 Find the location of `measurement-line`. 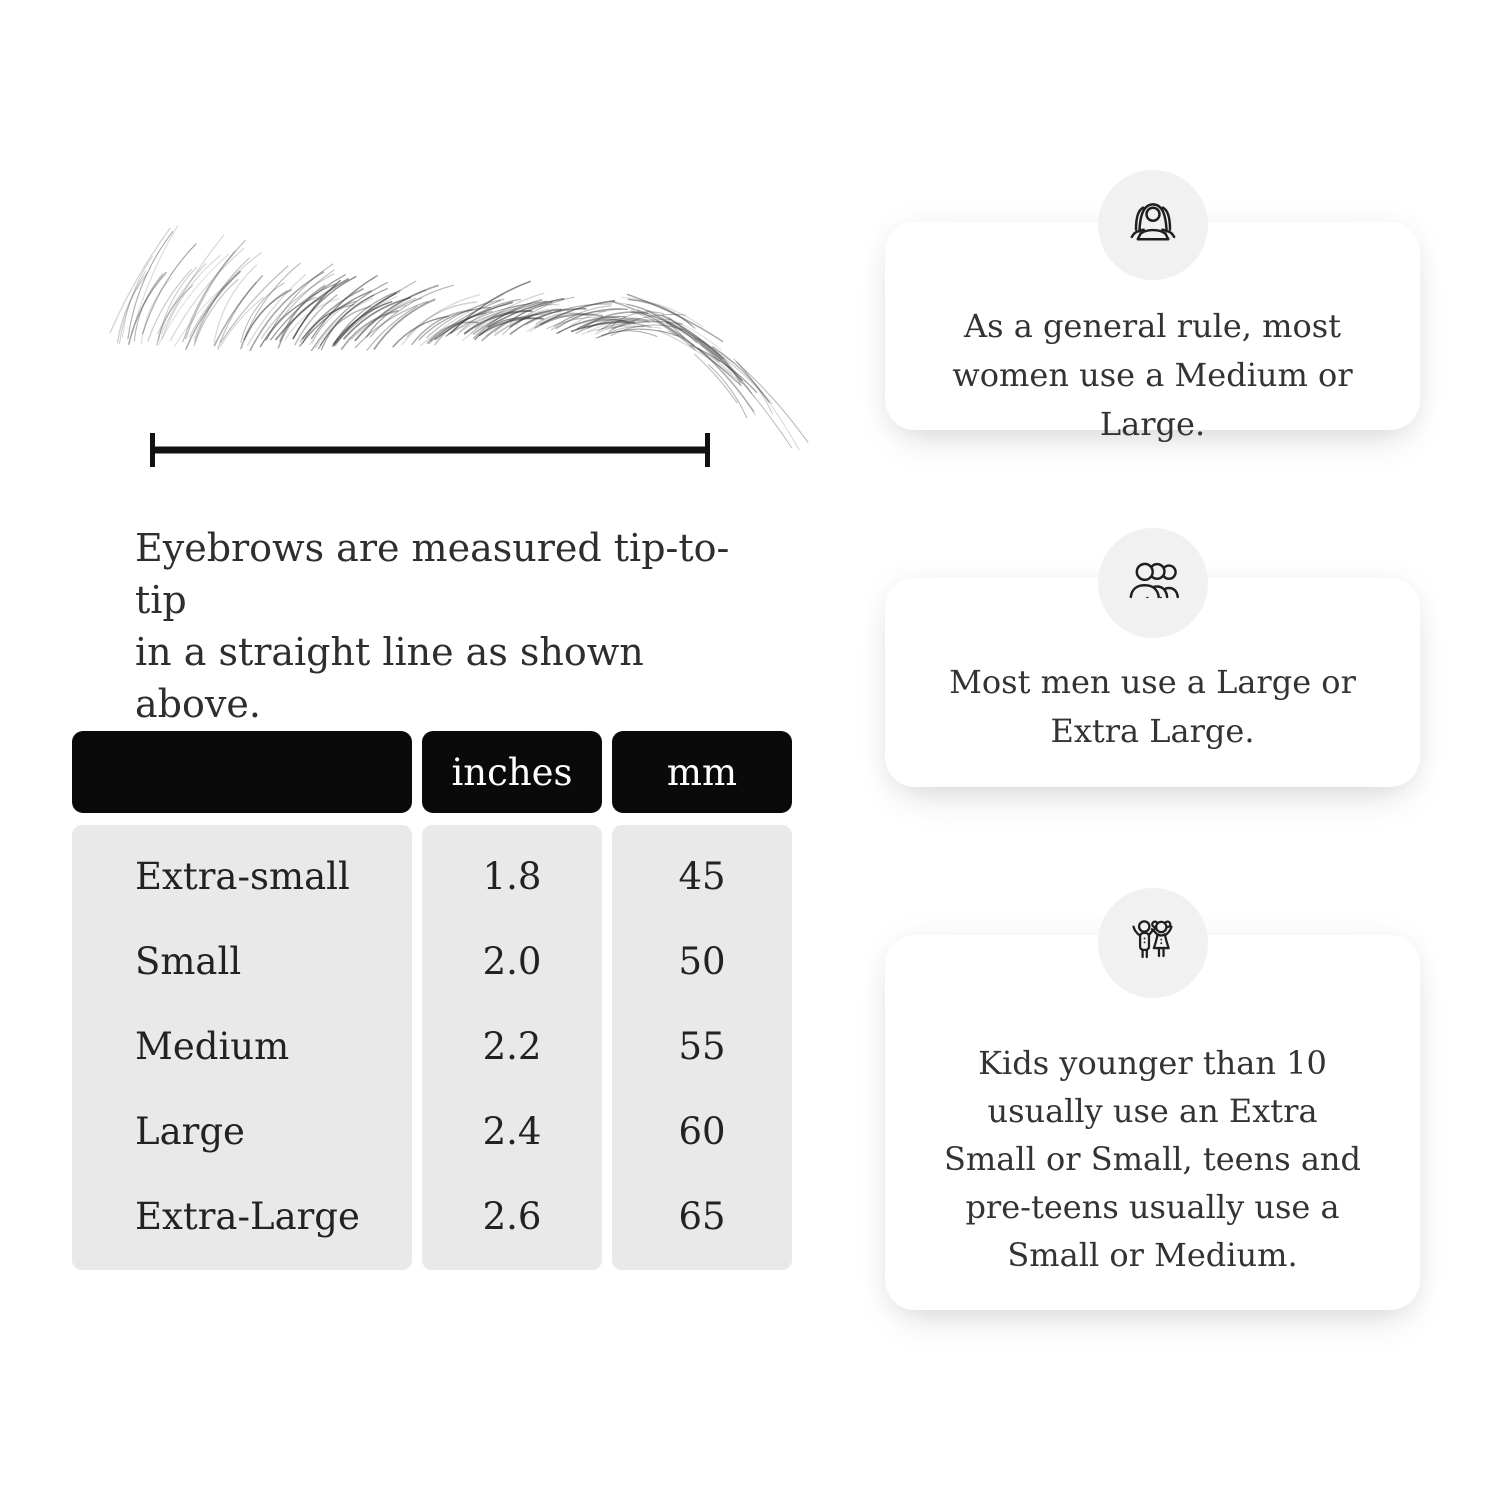

measurement-line is located at coordinates (430, 450).